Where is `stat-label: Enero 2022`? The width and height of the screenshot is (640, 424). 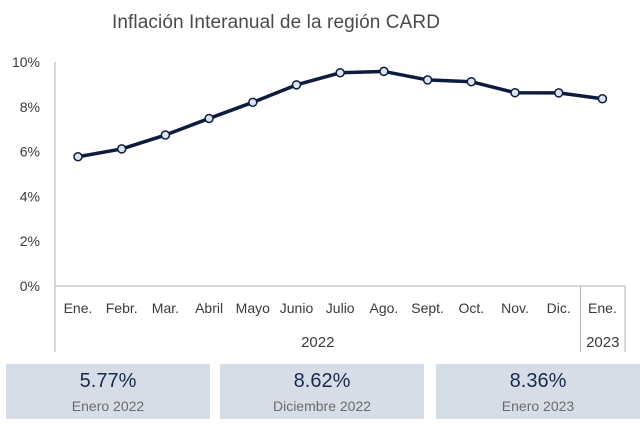
stat-label: Enero 2022 is located at coordinates (108, 406).